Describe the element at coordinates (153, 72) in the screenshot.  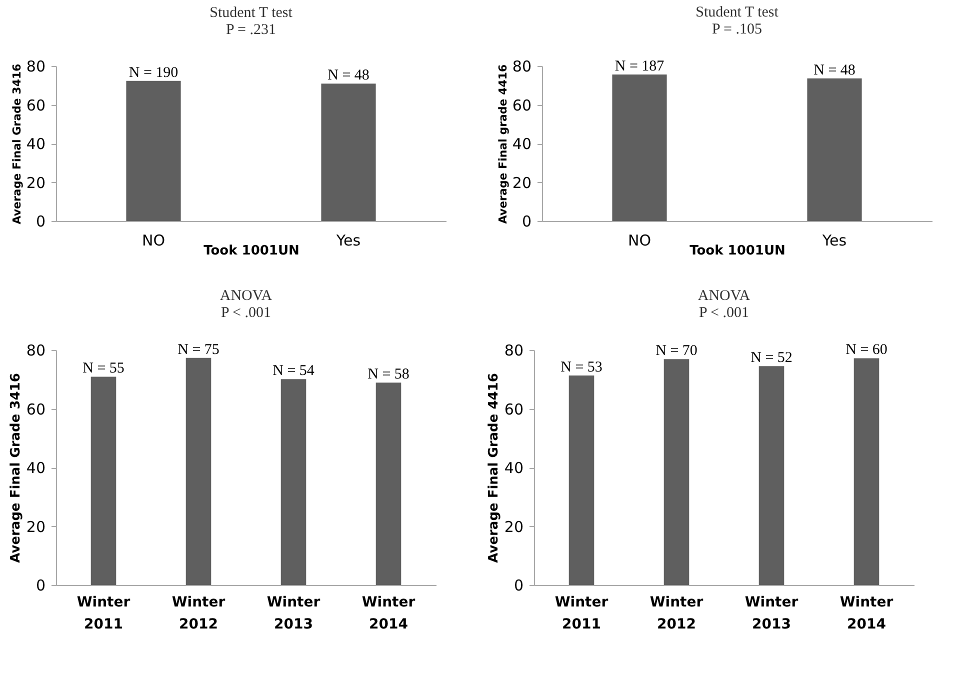
I see `annotation: N = 190` at that location.